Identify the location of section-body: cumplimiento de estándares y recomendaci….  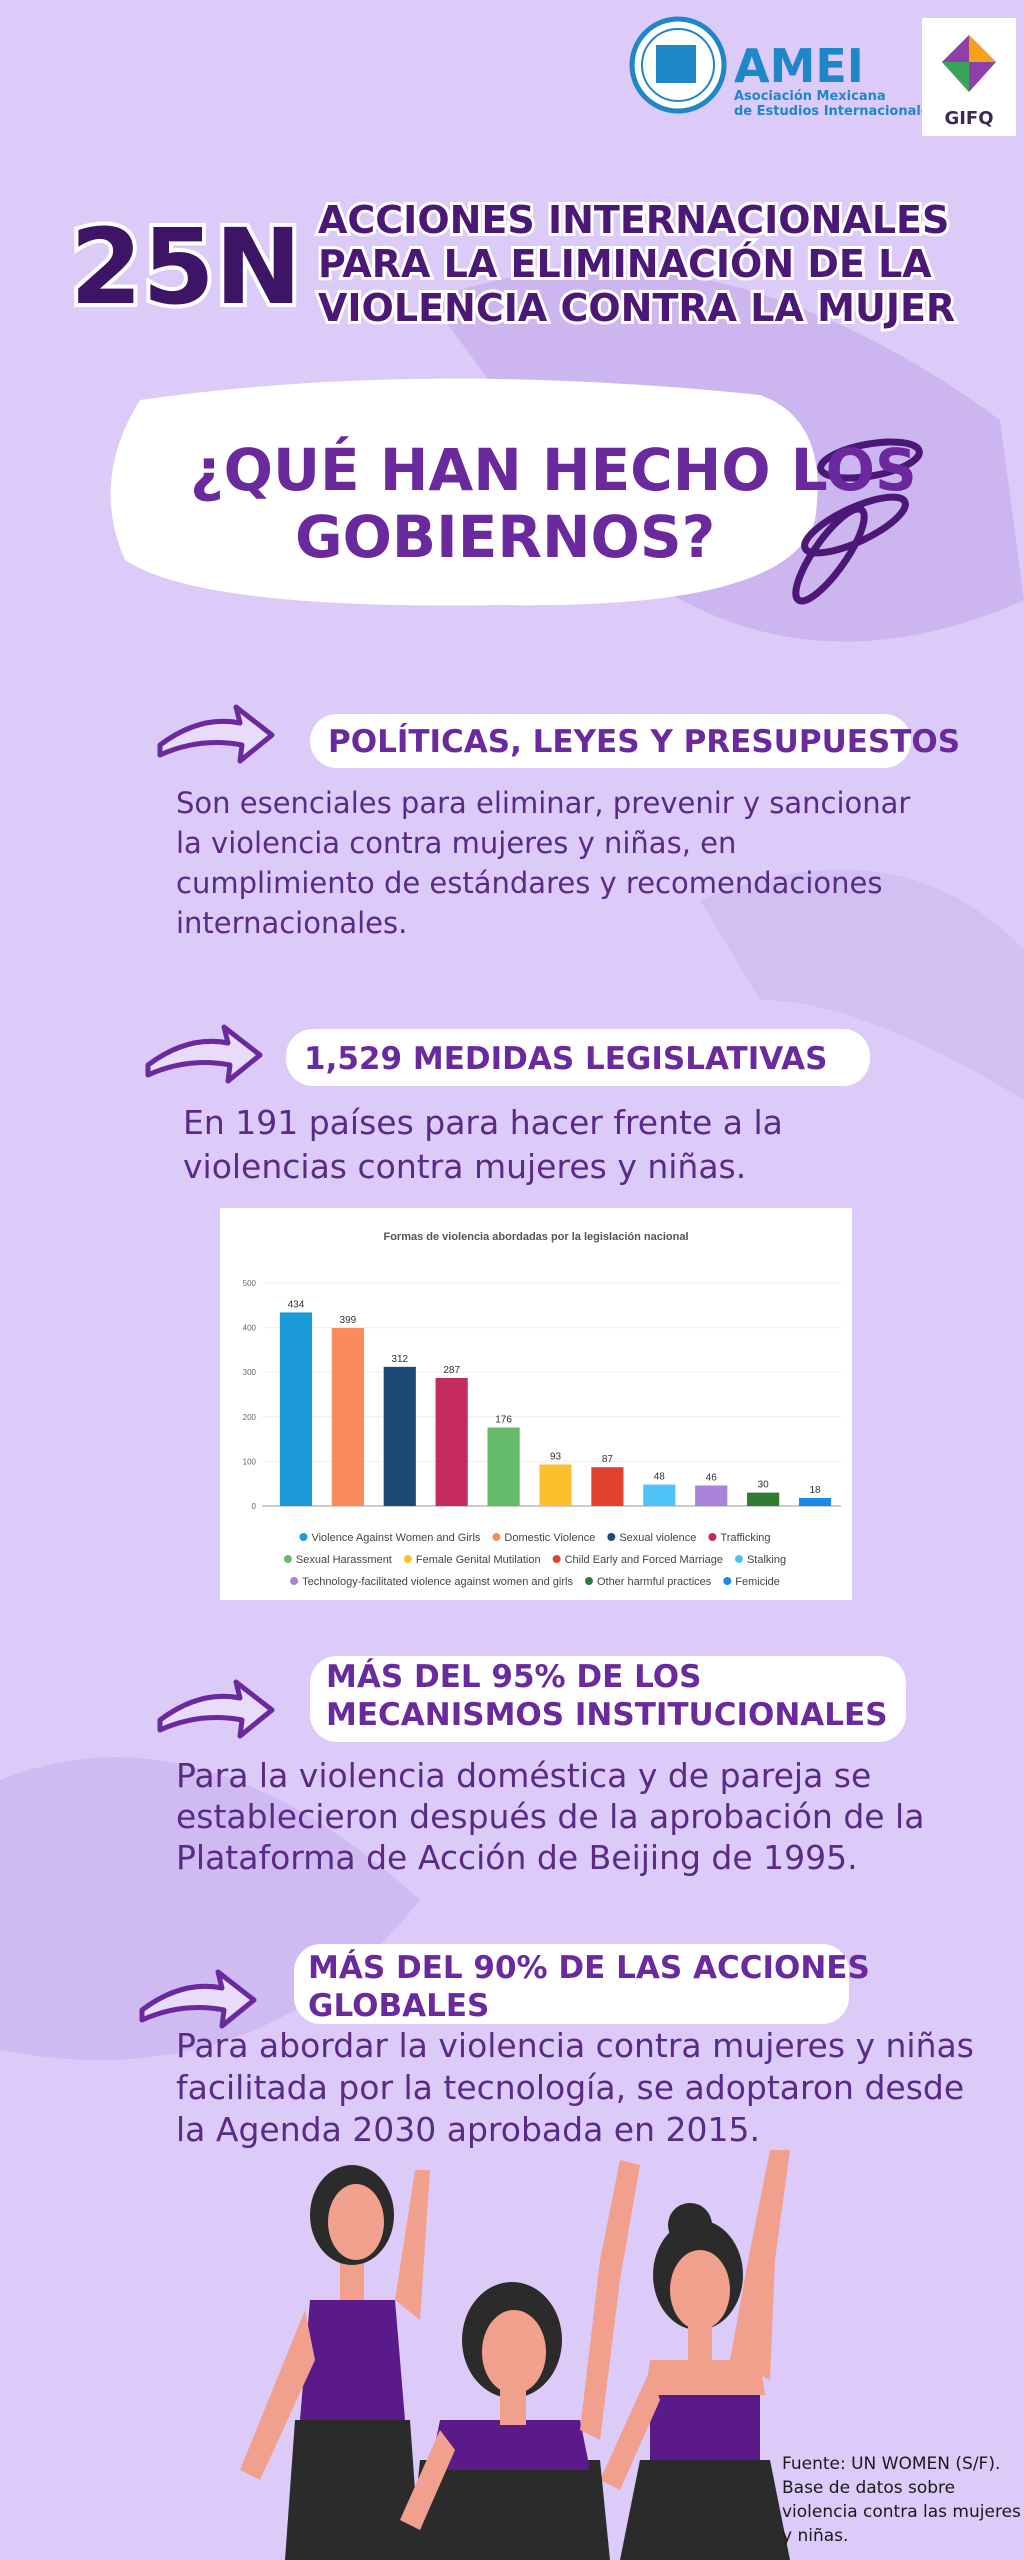
(529, 883).